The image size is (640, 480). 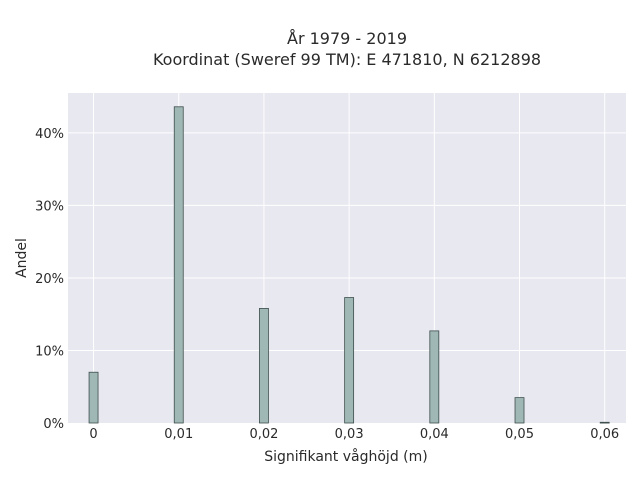 What do you see at coordinates (53, 424) in the screenshot?
I see `y-tick-label: 0%` at bounding box center [53, 424].